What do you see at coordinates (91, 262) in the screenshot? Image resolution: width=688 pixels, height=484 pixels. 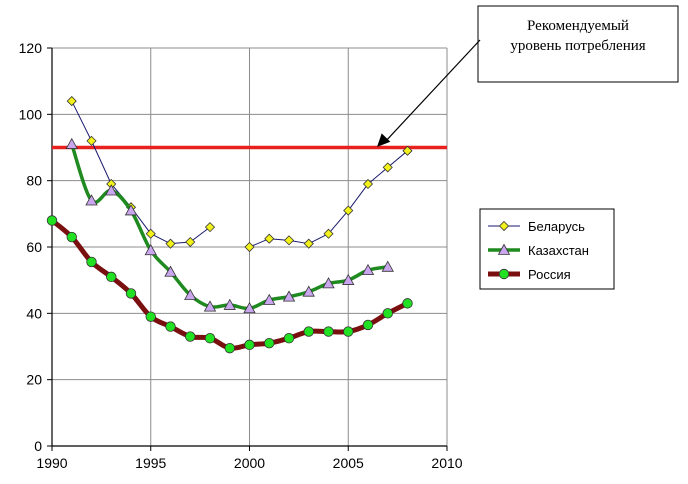 I see `point-3-1992` at bounding box center [91, 262].